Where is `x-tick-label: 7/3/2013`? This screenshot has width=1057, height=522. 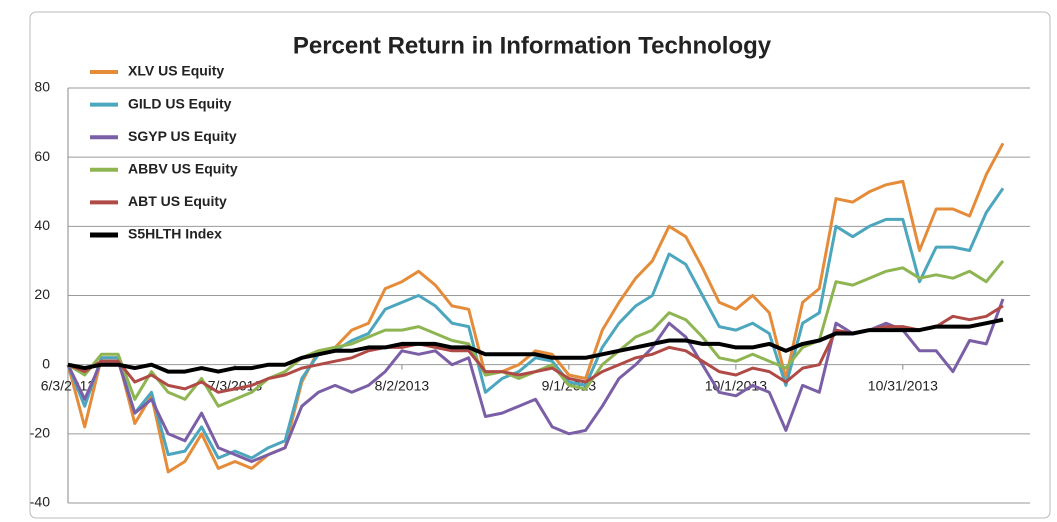
x-tick-label: 7/3/2013 is located at coordinates (235, 385).